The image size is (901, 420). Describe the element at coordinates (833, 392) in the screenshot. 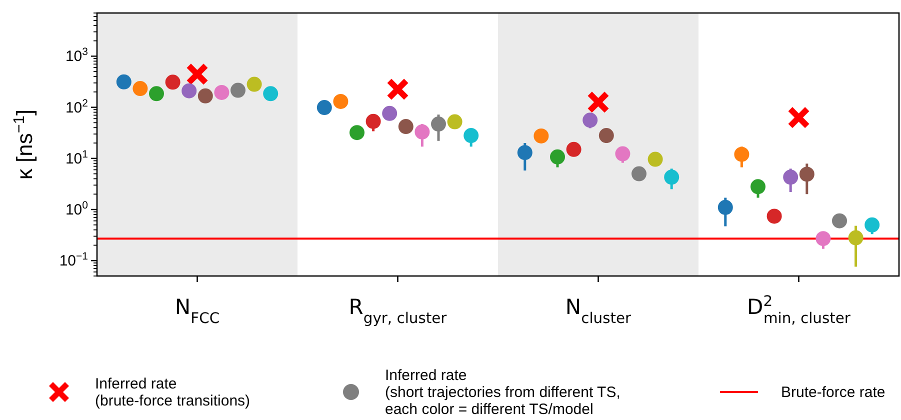

I see `legend-label: Brute-force rate` at that location.